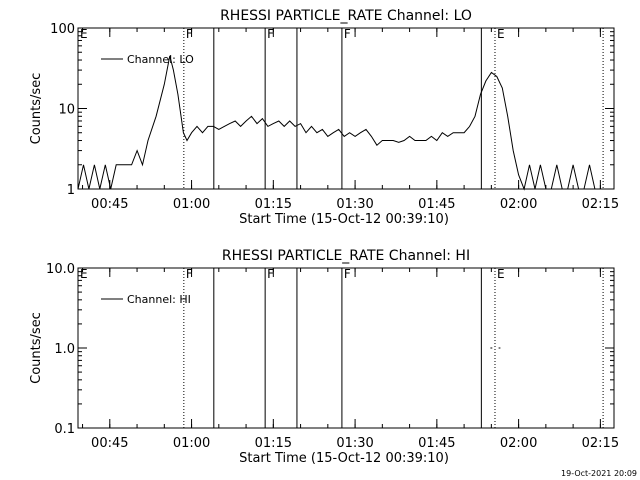 The width and height of the screenshot is (640, 480). I want to click on chart-title: RHESSI PARTICLE_RATE Channel: LO, so click(346, 16).